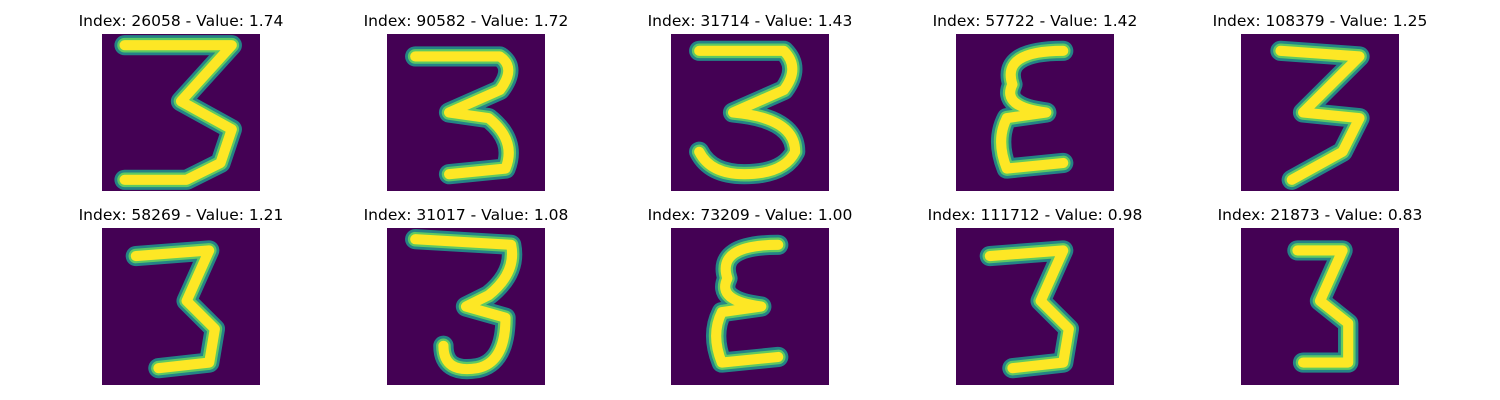 Image resolution: width=1500 pixels, height=400 pixels. Describe the element at coordinates (466, 215) in the screenshot. I see `panel-title: Index: 31017 - Value: 1.08` at that location.